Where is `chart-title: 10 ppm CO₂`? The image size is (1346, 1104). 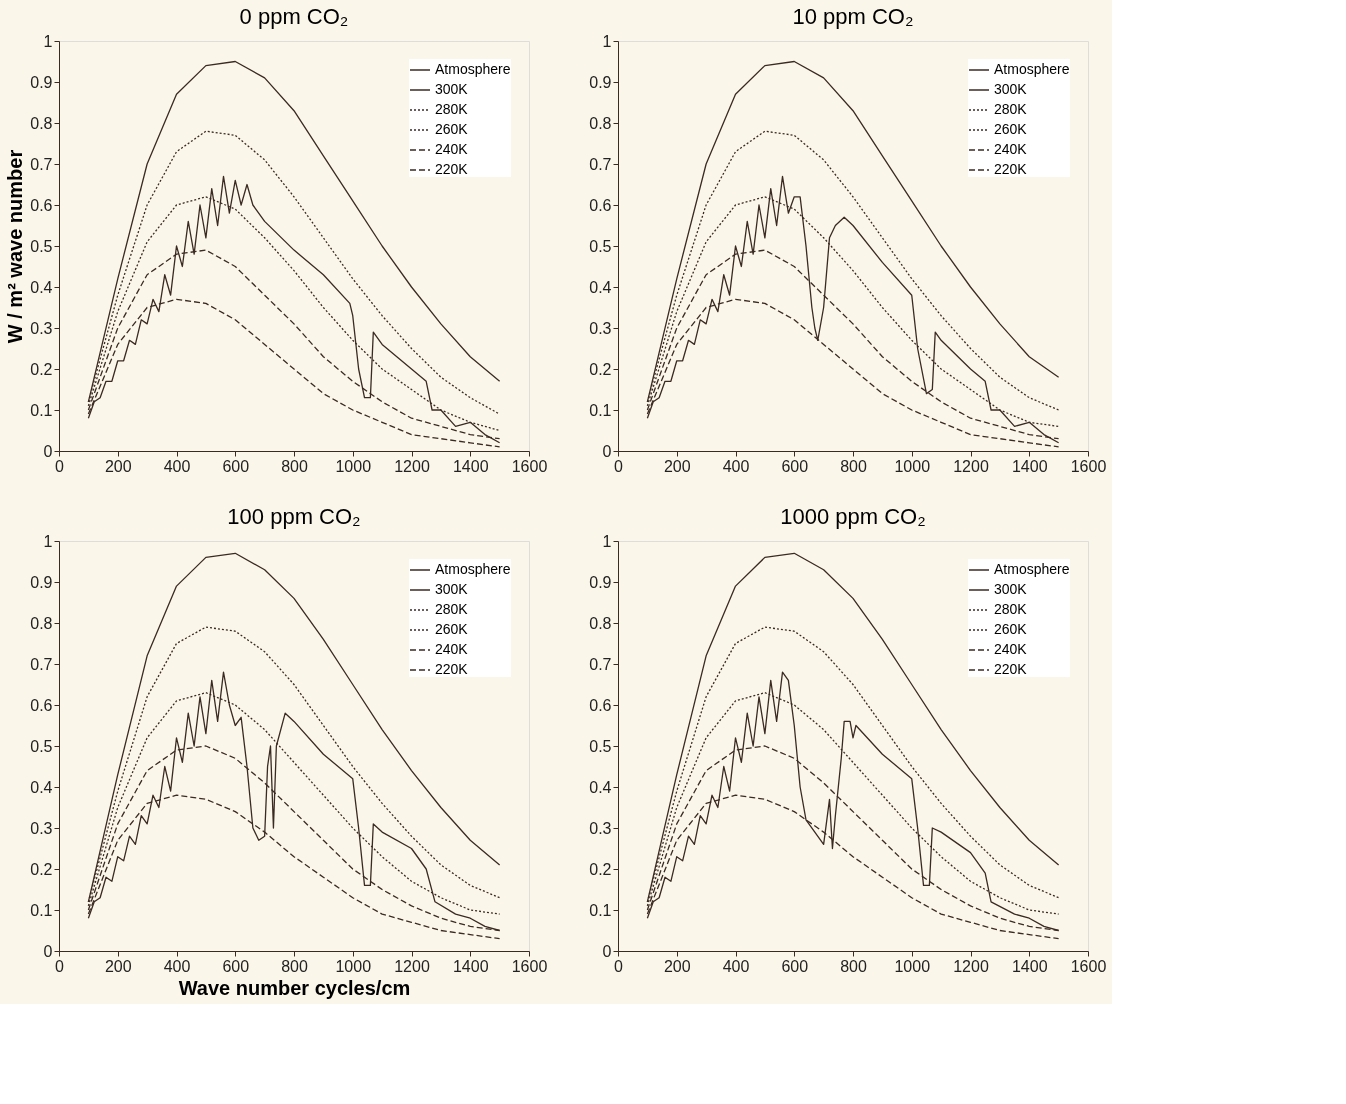 chart-title: 10 ppm CO₂ is located at coordinates (853, 16).